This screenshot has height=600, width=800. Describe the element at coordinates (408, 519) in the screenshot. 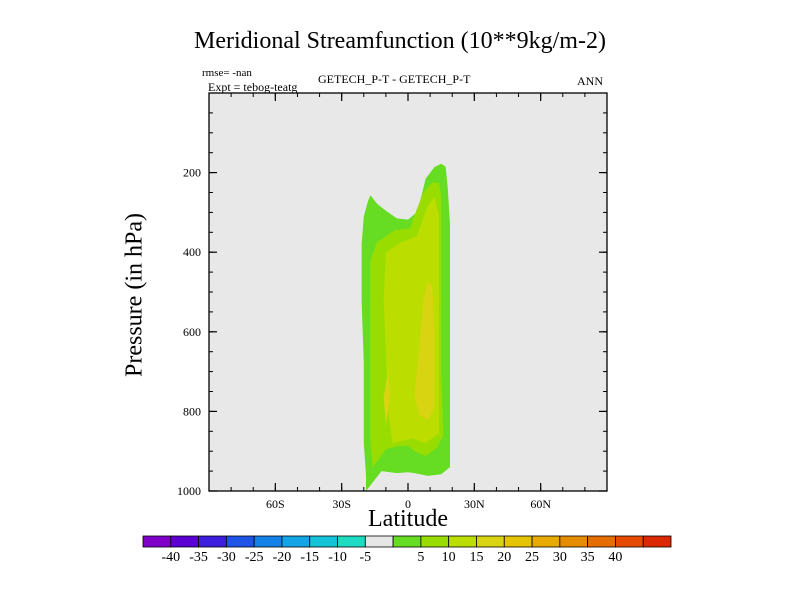

I see `x-axis-label: Latitude` at that location.